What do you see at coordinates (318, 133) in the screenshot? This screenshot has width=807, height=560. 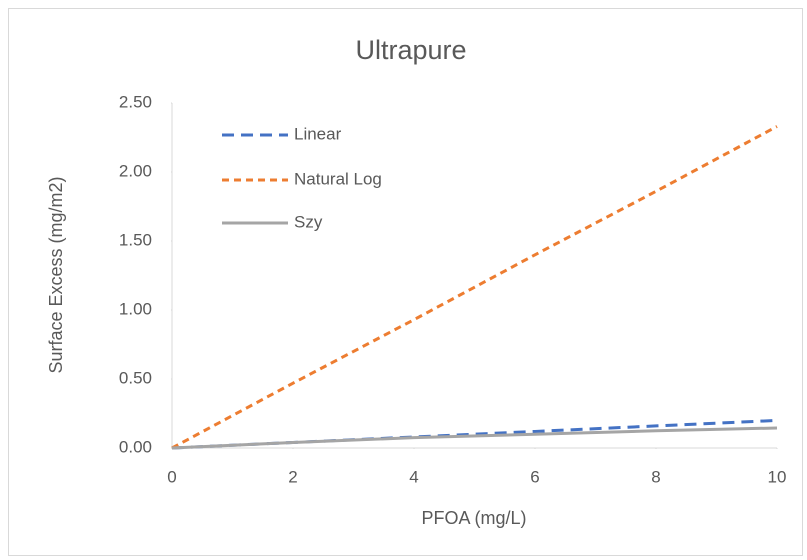 I see `legend-label: Linear` at bounding box center [318, 133].